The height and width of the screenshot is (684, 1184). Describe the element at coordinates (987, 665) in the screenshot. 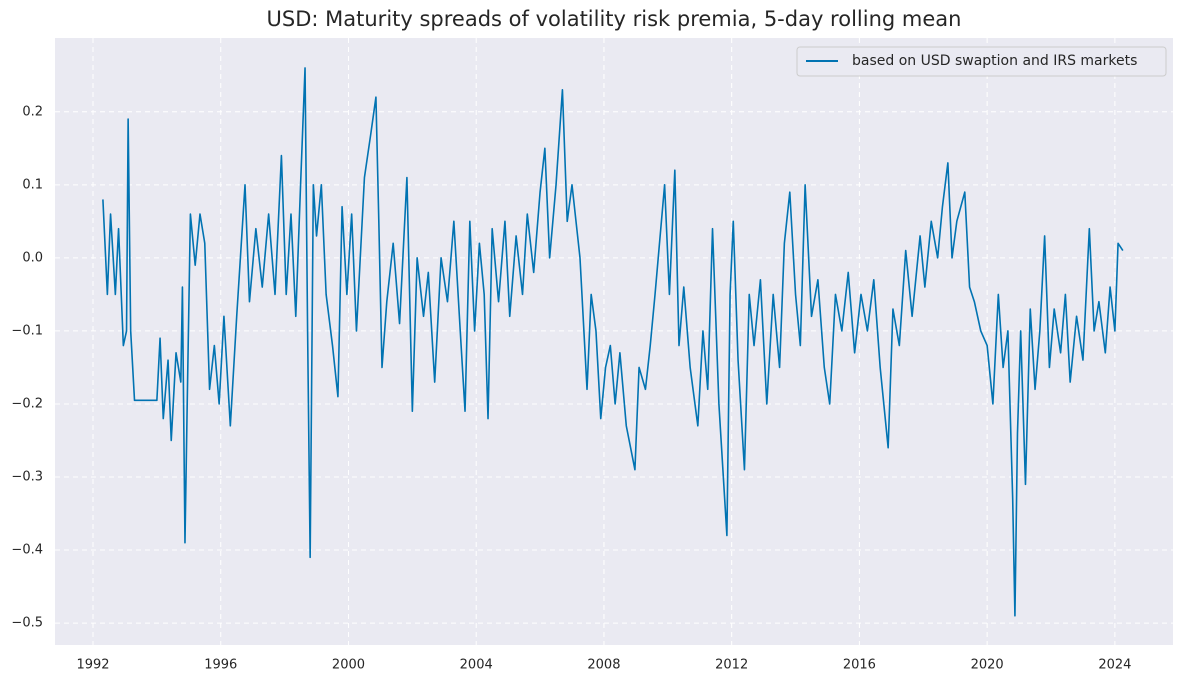

I see `x-tick-label: 2020` at that location.